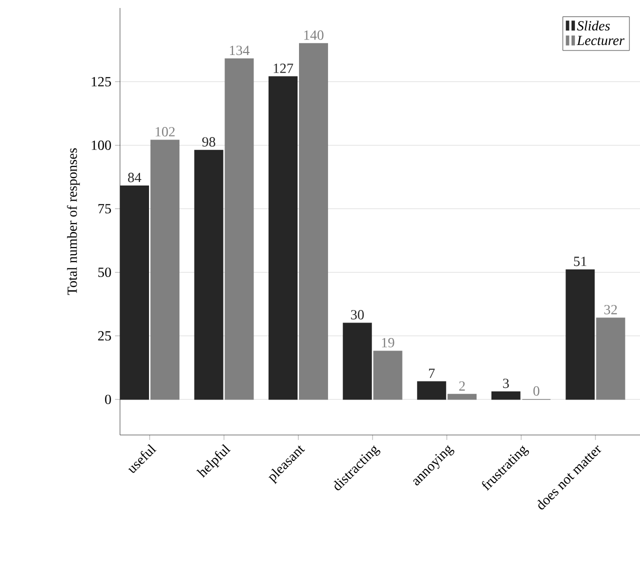  I want to click on data-label: 127, so click(284, 68).